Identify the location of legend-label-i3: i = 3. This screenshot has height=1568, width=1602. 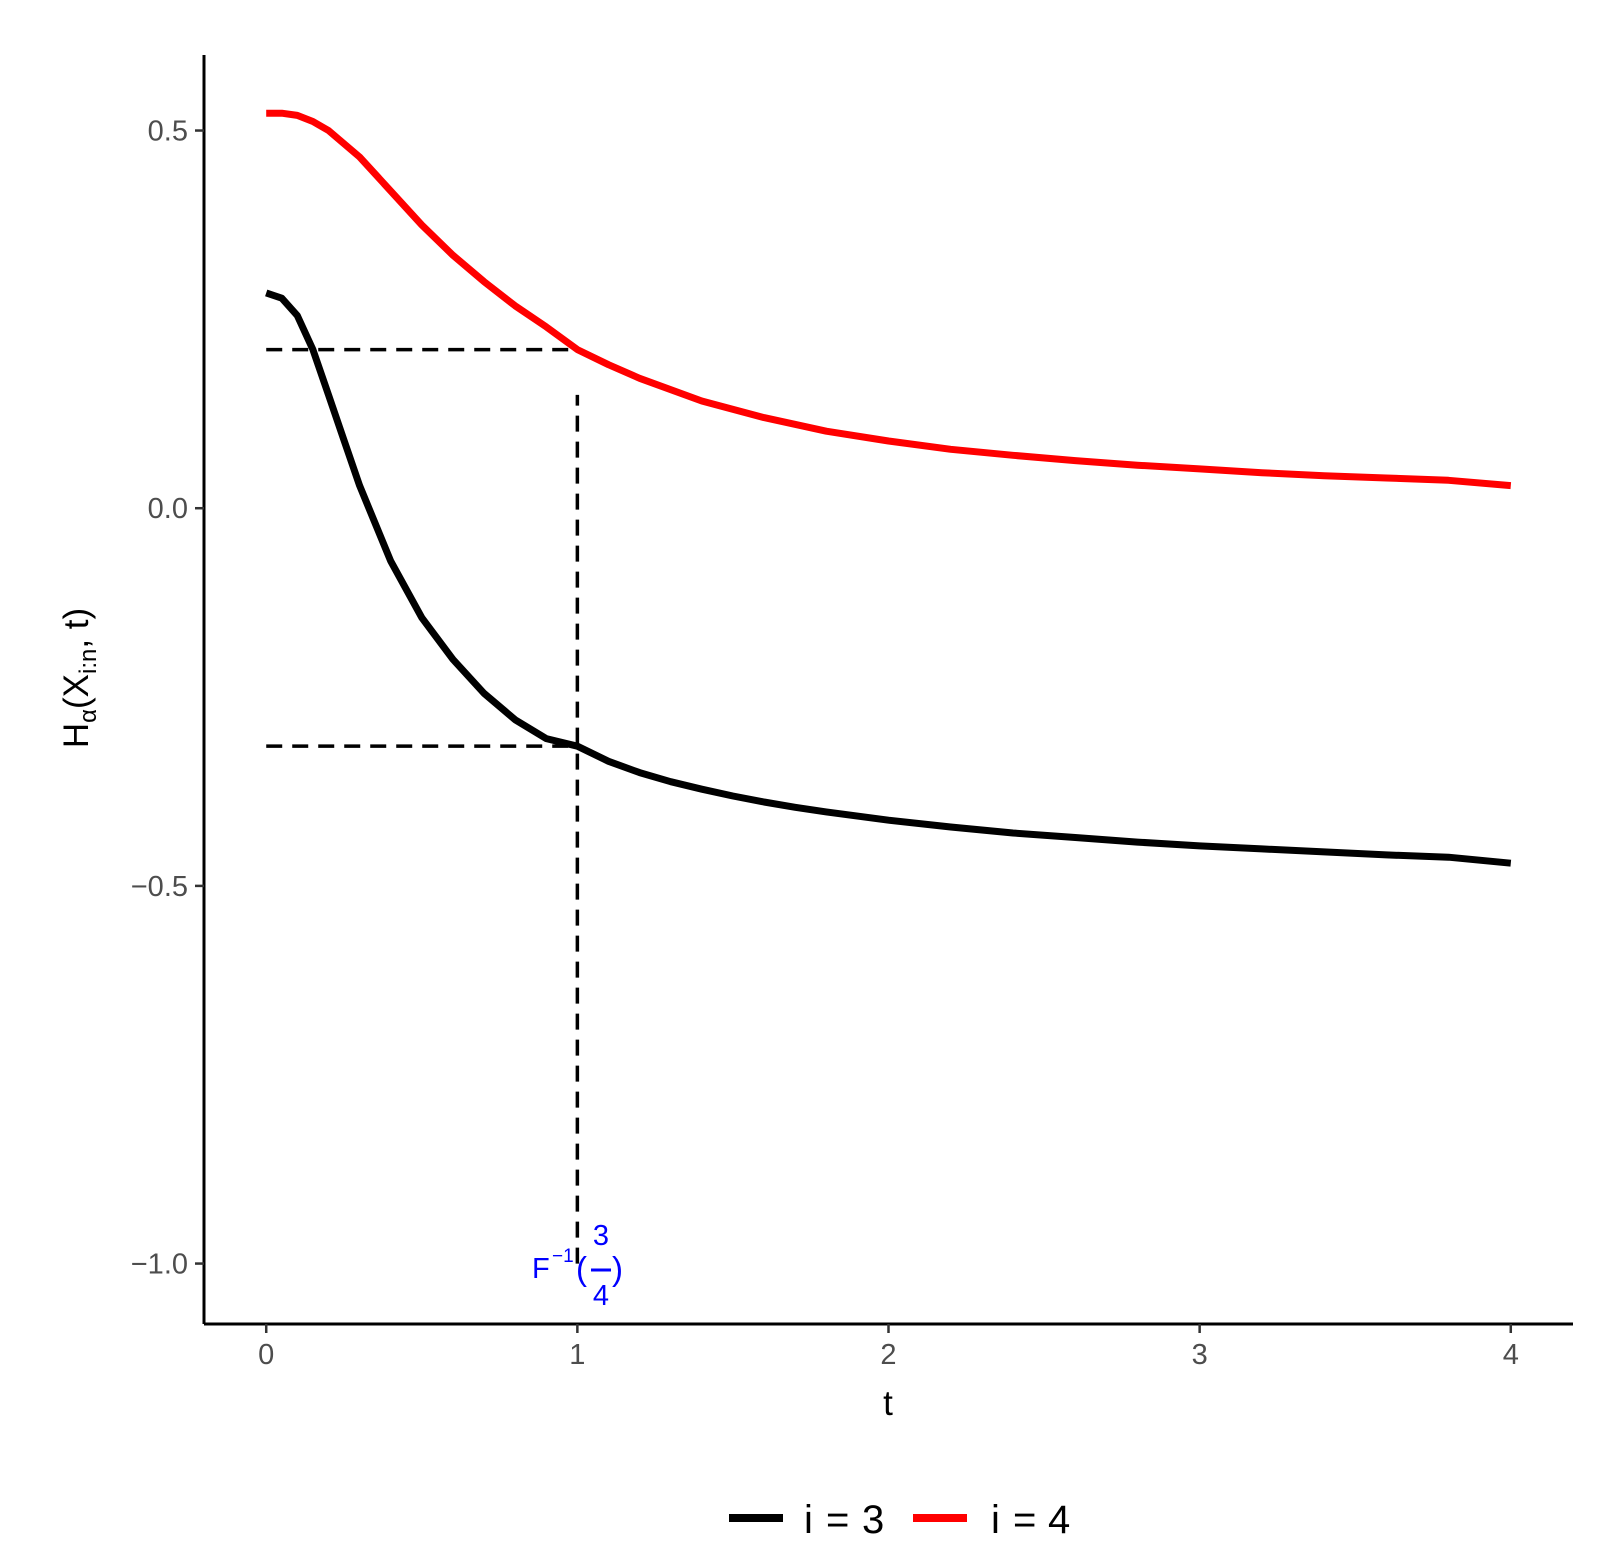
(844, 1520).